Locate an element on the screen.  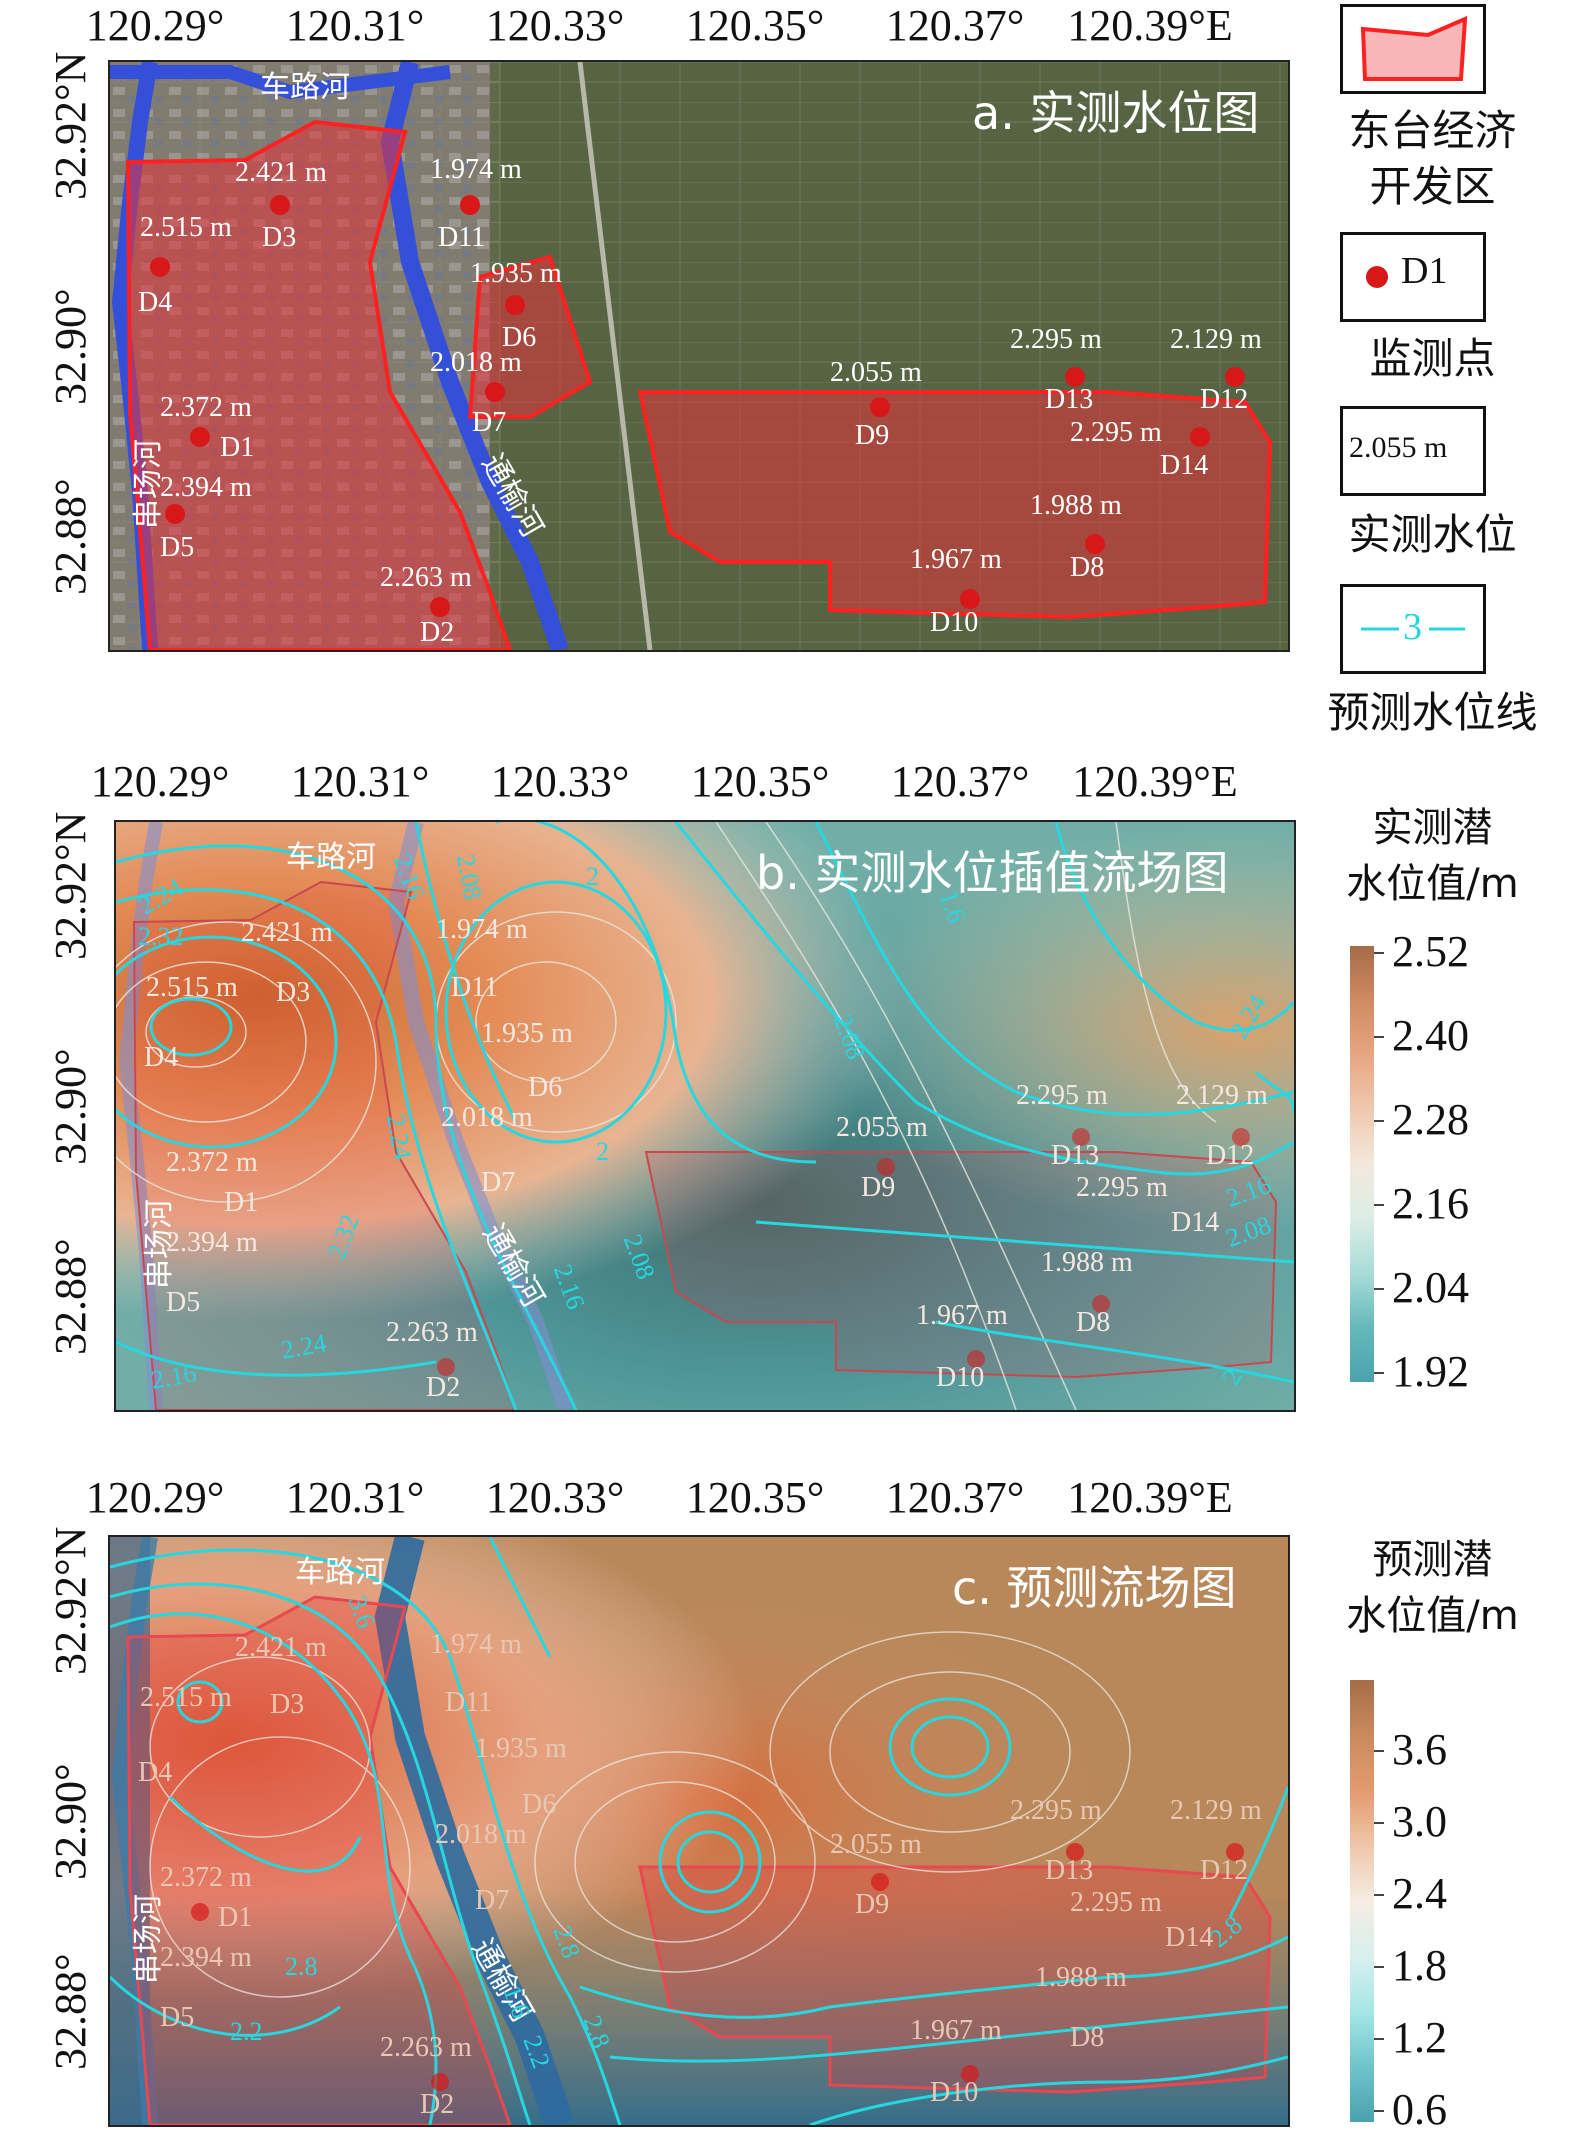
contour-label: 2.32 is located at coordinates (161, 936).